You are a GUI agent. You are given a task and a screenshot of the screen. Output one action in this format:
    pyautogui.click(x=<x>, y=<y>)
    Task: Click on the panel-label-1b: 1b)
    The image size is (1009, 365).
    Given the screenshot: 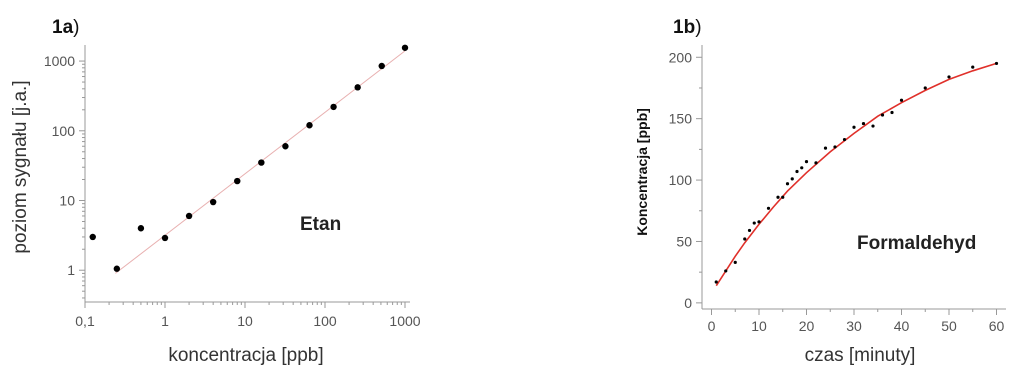 What is the action you would take?
    pyautogui.click(x=687, y=27)
    